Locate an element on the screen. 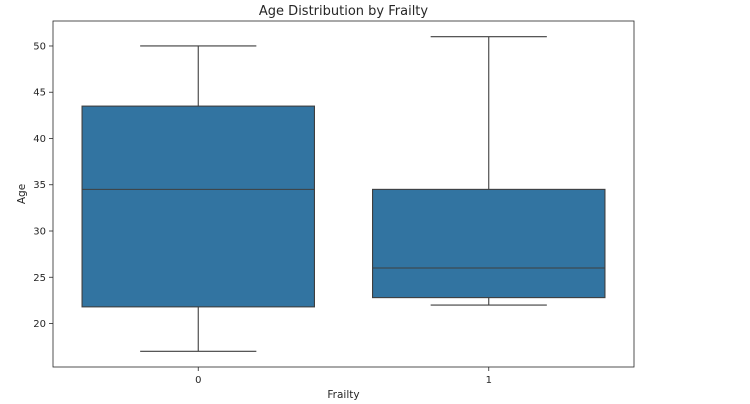 The image size is (750, 404). y-tick-label: 45 is located at coordinates (39, 93).